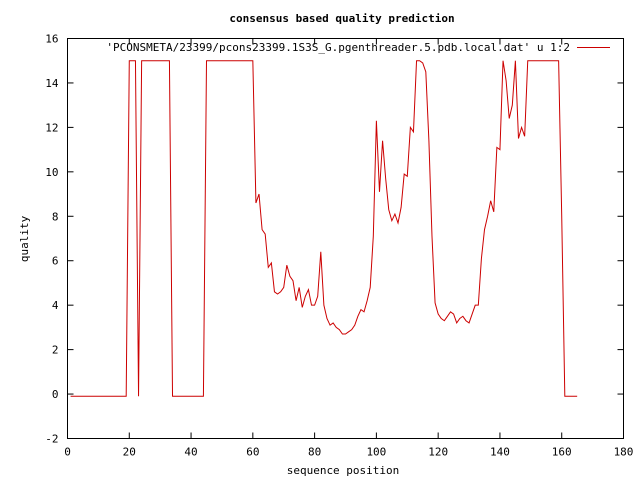  I want to click on y-tick-label: 8, so click(55, 216).